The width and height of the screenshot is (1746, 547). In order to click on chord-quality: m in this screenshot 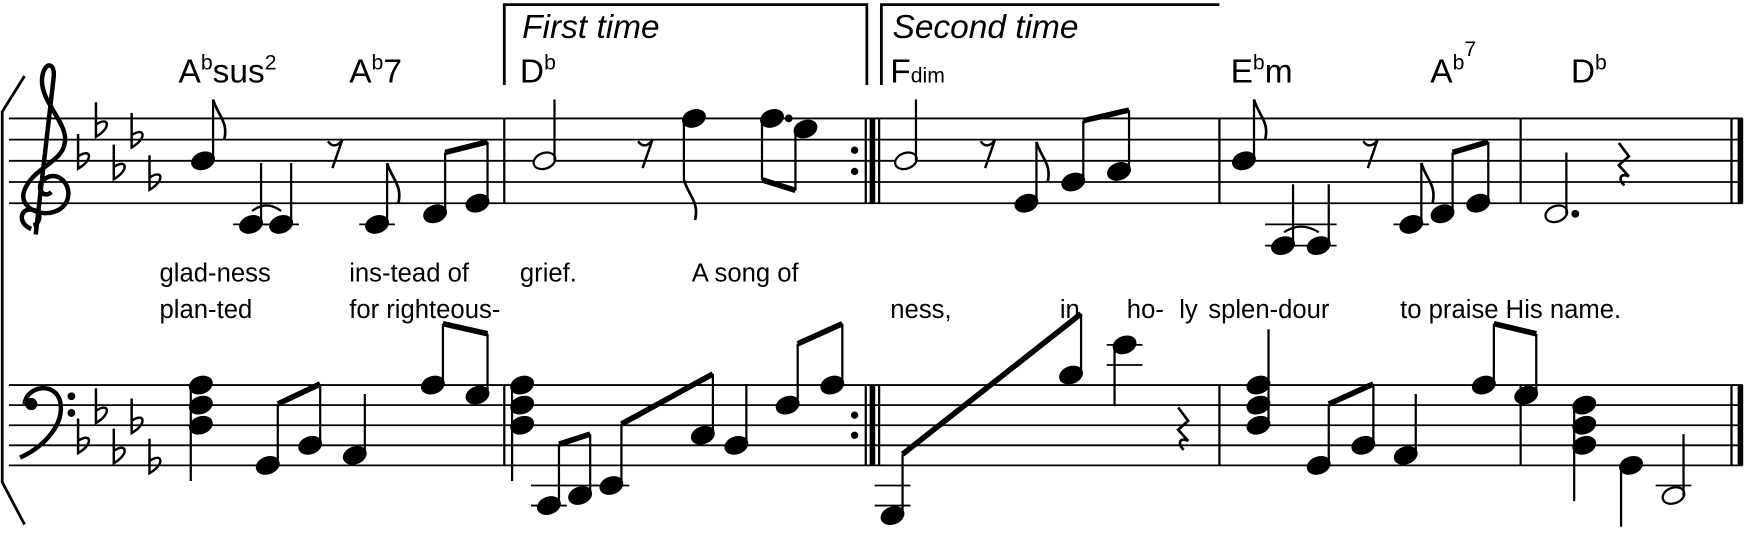, I will do `click(1279, 72)`.